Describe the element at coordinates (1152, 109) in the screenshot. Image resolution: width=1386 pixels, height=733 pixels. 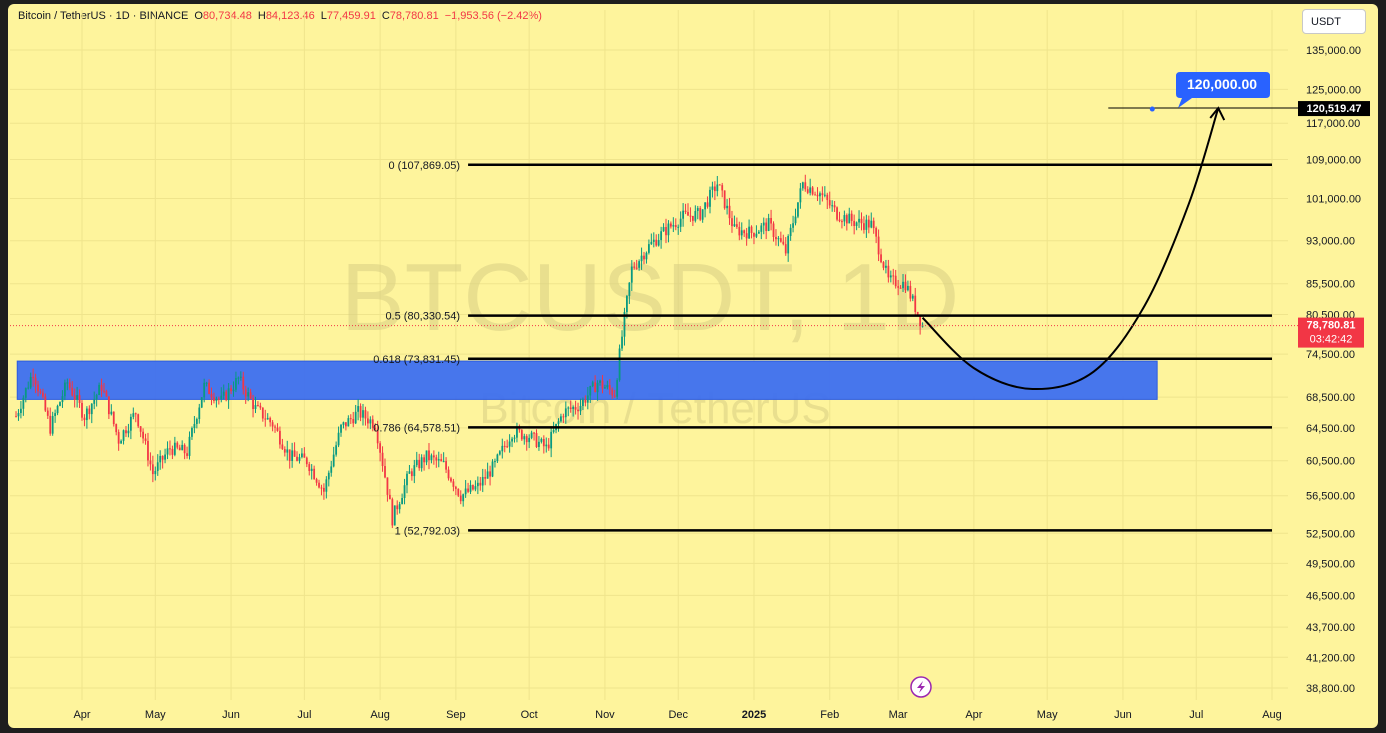
I see `target-anchor-dot` at that location.